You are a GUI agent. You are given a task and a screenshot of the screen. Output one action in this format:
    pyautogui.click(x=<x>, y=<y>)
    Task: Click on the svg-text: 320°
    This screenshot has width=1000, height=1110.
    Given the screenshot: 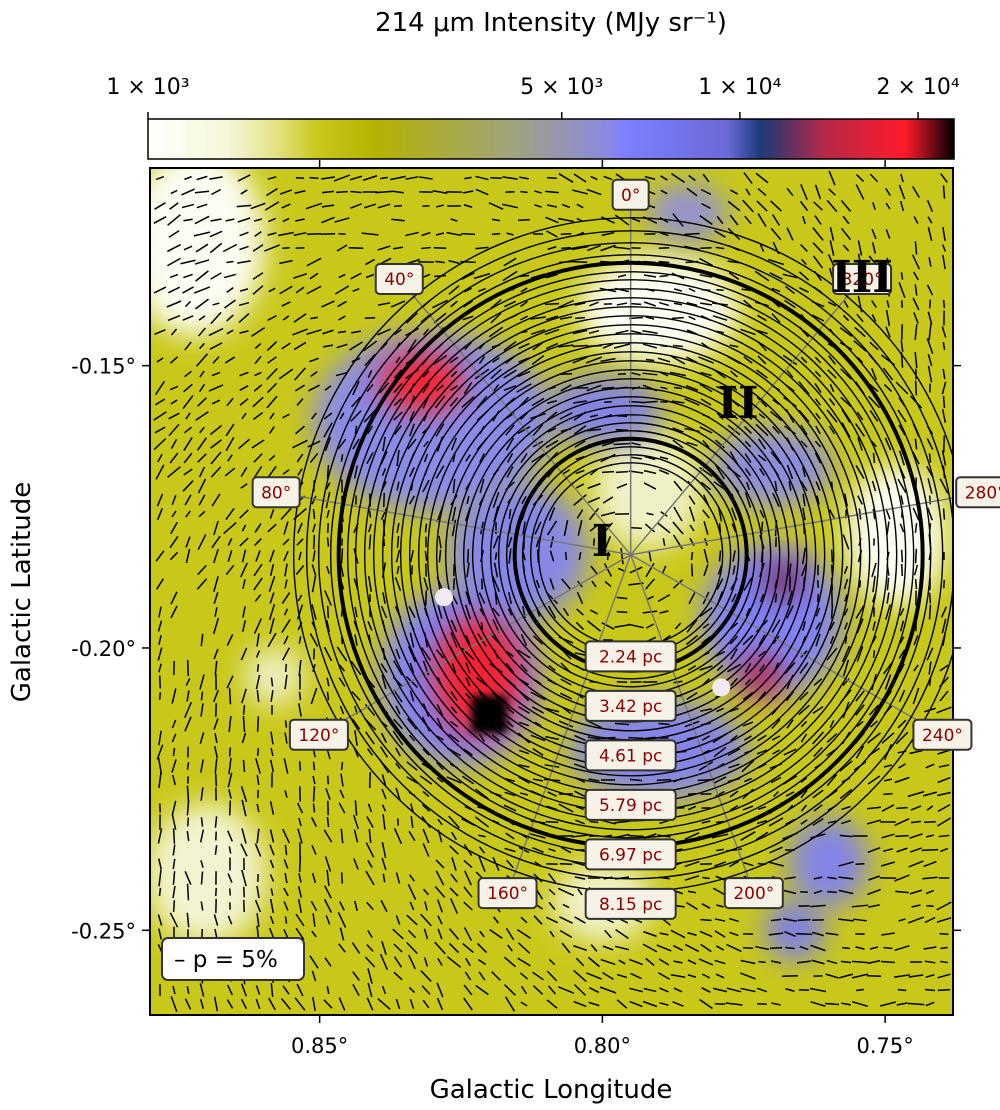 What is the action you would take?
    pyautogui.click(x=862, y=280)
    